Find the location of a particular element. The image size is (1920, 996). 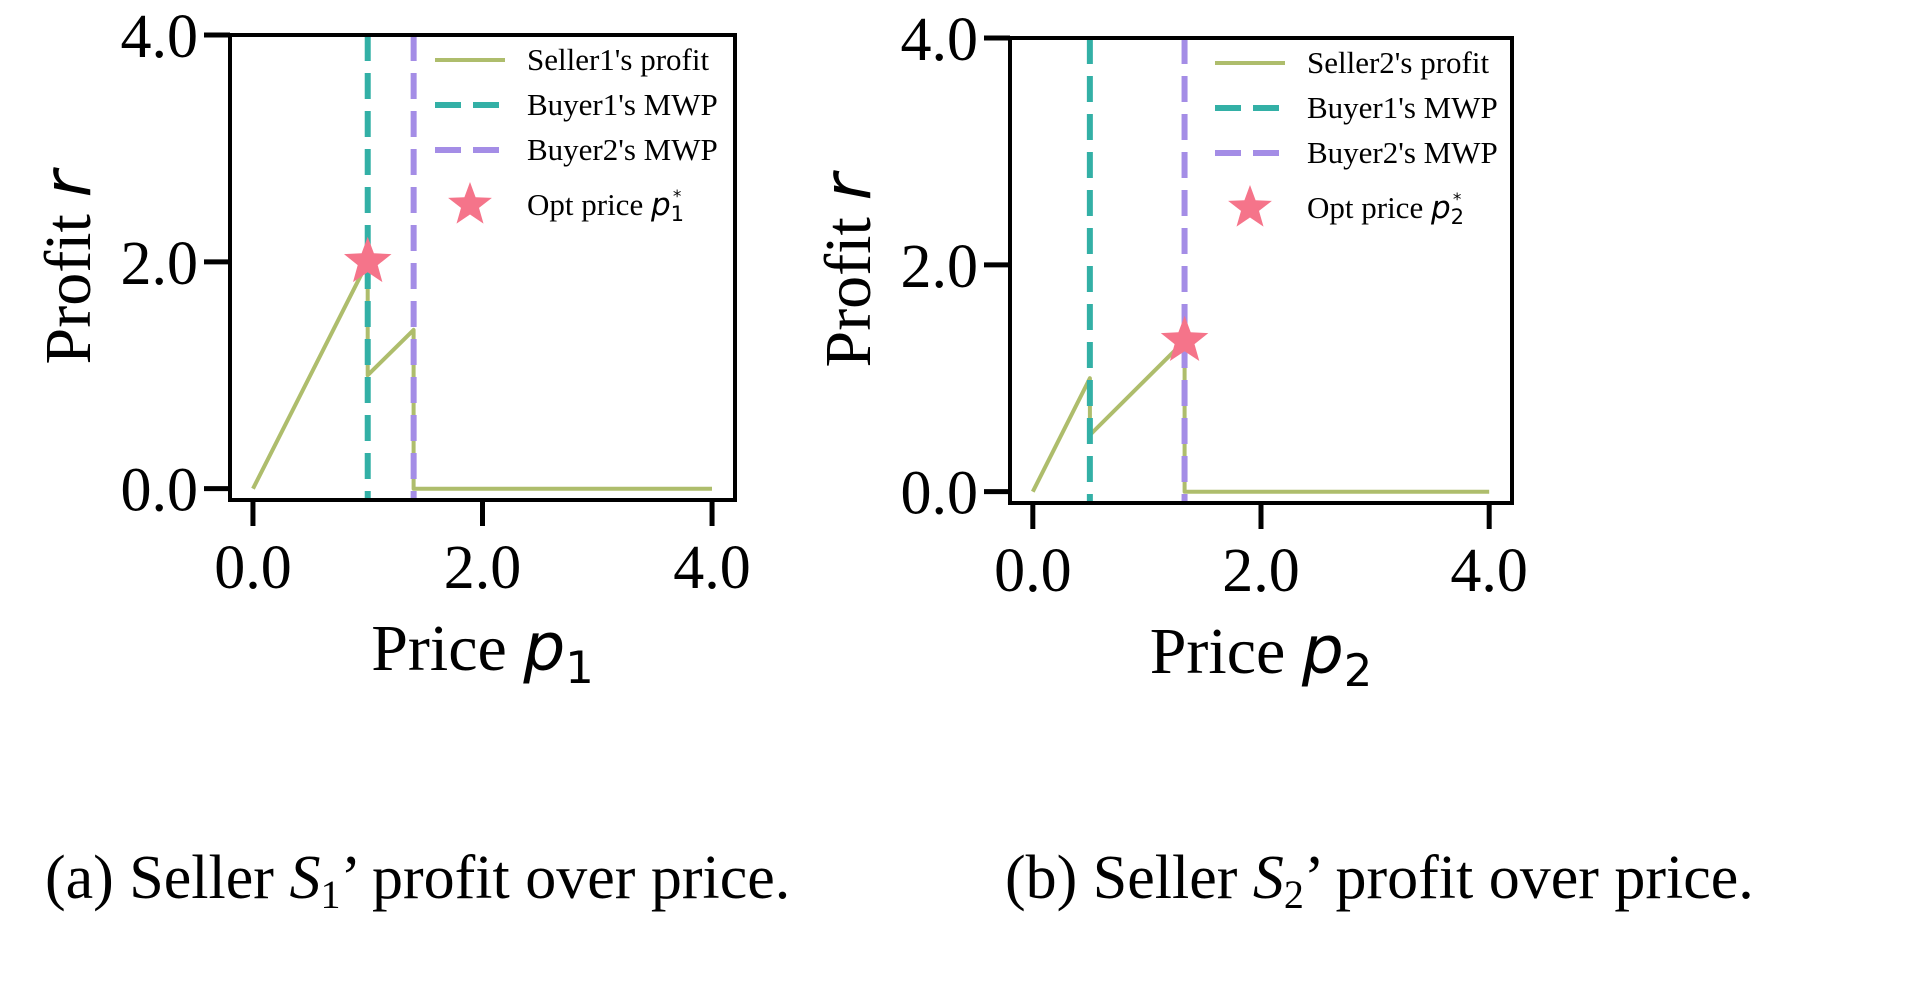

legend-label: Opt price p1* is located at coordinates (605, 206).